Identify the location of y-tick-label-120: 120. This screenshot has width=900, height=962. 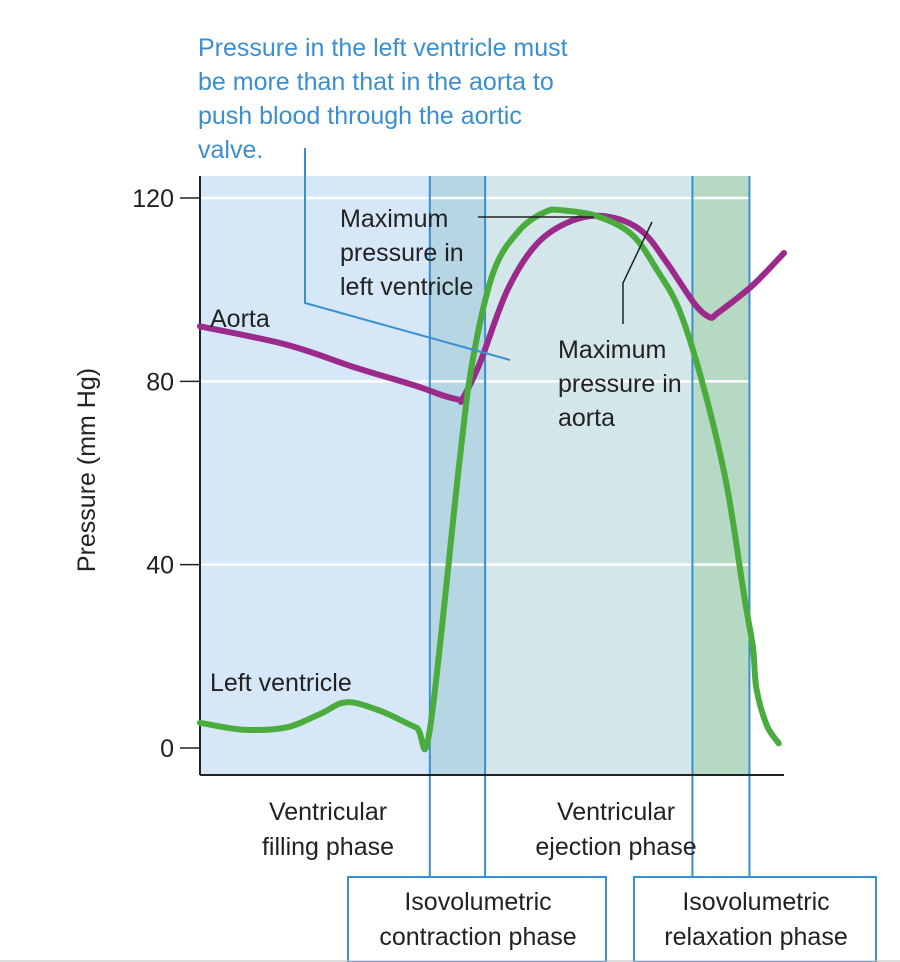
(153, 199).